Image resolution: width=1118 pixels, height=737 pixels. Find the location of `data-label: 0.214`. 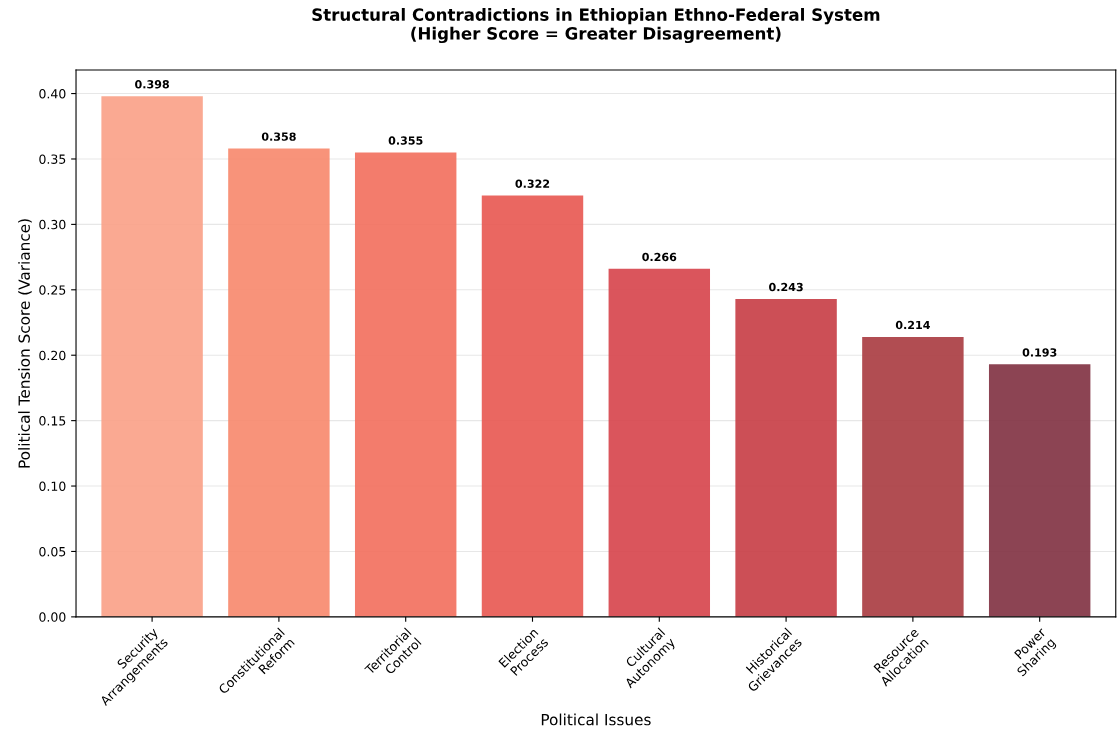

data-label: 0.214 is located at coordinates (912, 325).